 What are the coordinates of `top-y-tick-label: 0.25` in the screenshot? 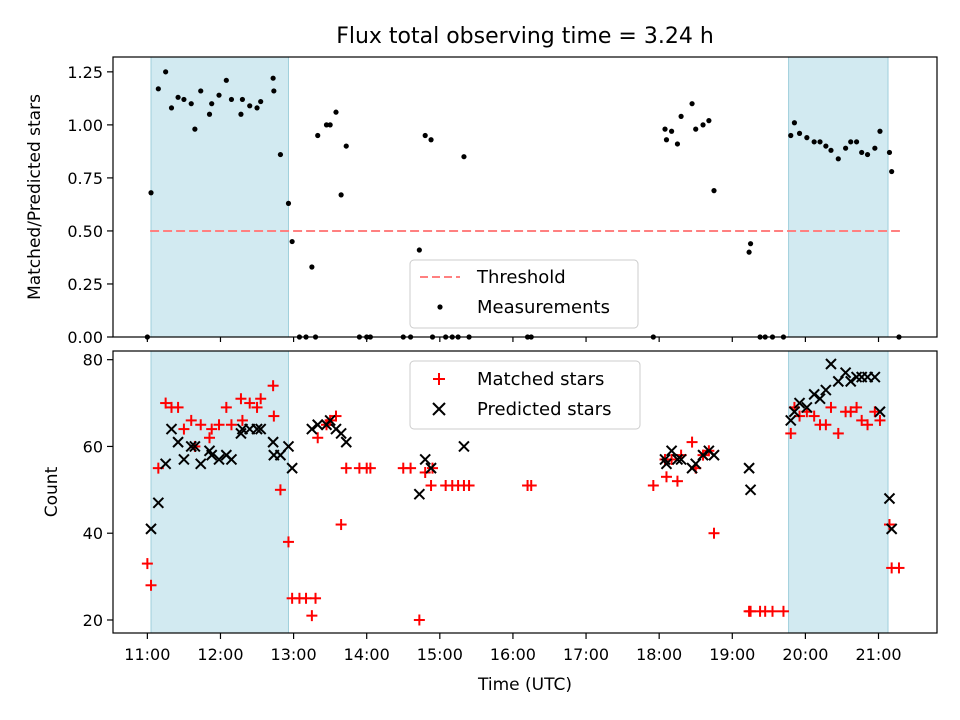 It's located at (85, 284).